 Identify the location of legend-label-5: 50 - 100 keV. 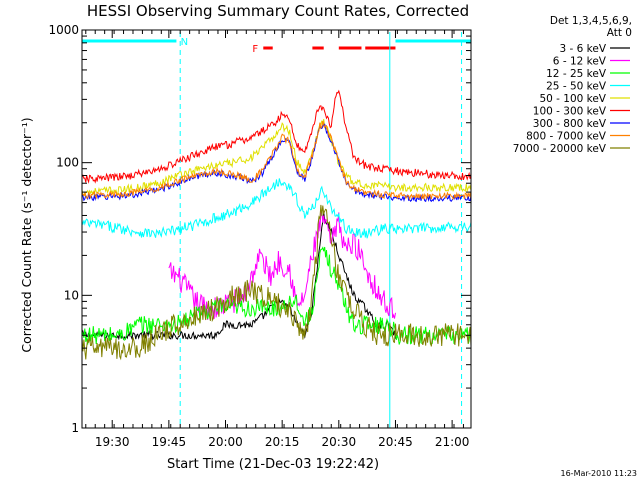
(572, 99).